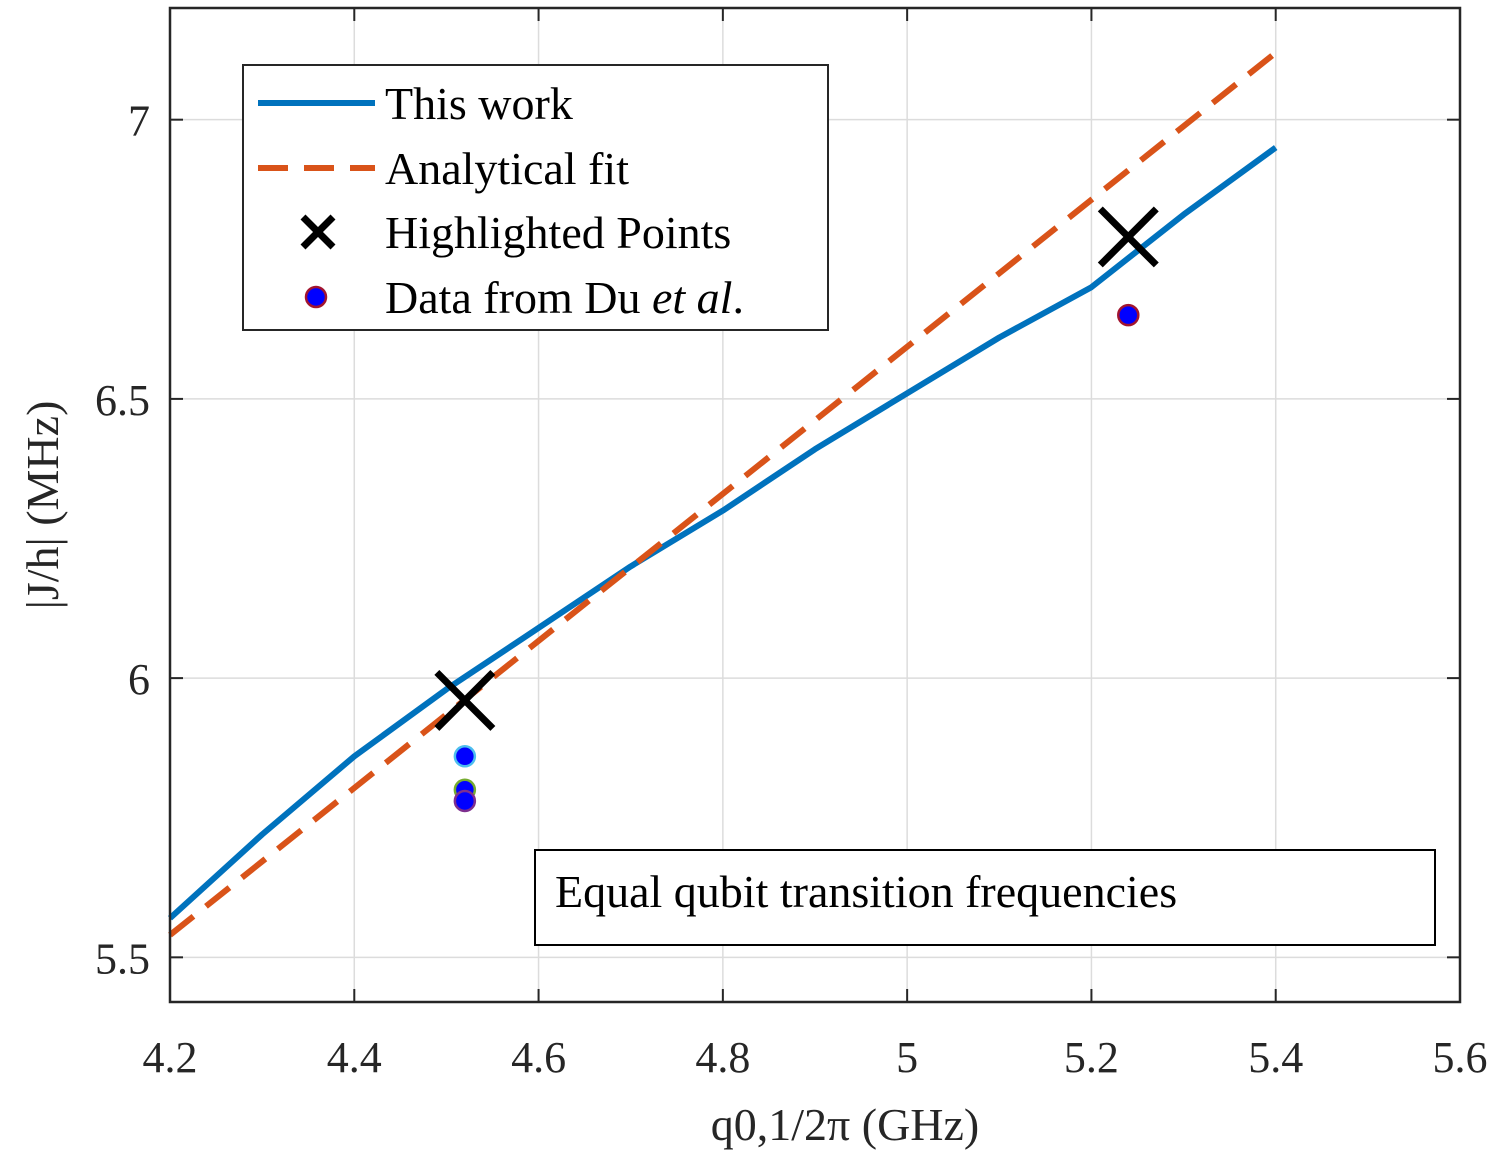  Describe the element at coordinates (139, 679) in the screenshot. I see `y-tick-label: 6` at that location.